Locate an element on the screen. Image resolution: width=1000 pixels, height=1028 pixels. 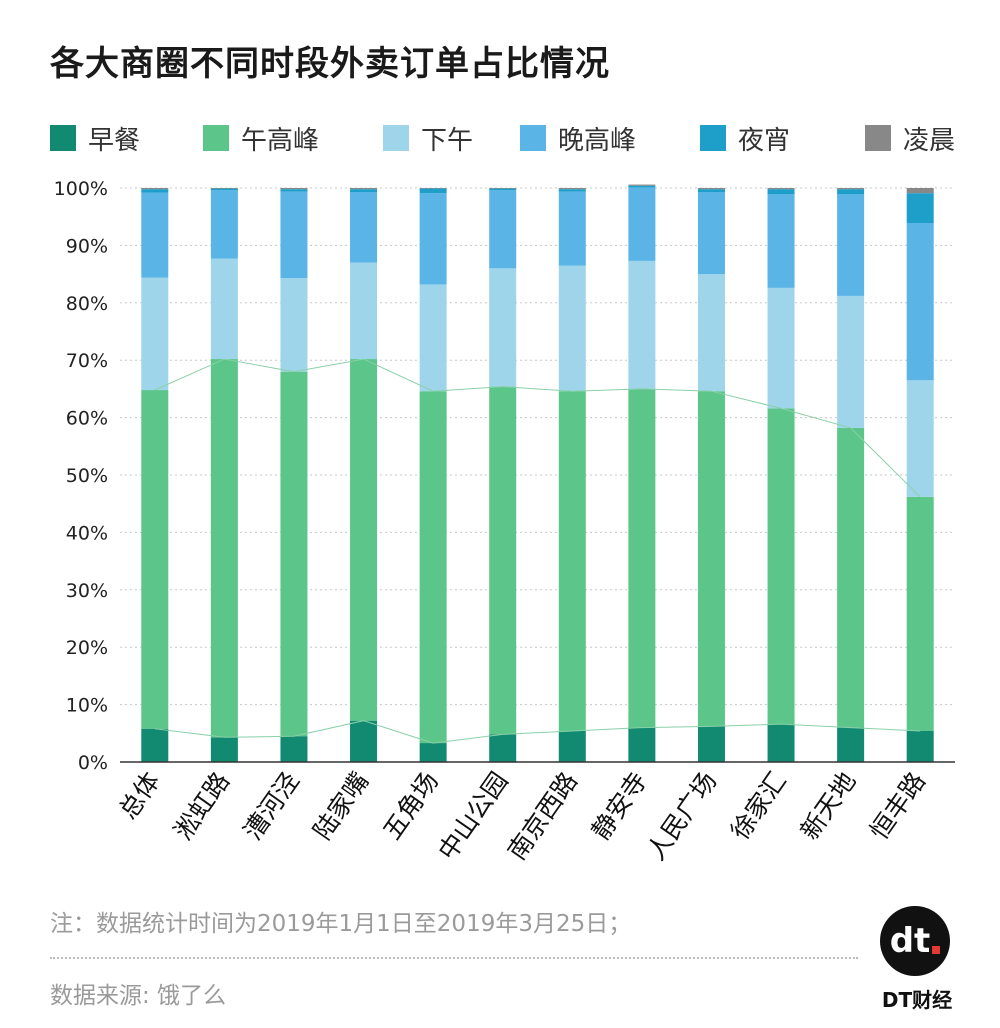
legend-label: 晚高峰 is located at coordinates (597, 140).